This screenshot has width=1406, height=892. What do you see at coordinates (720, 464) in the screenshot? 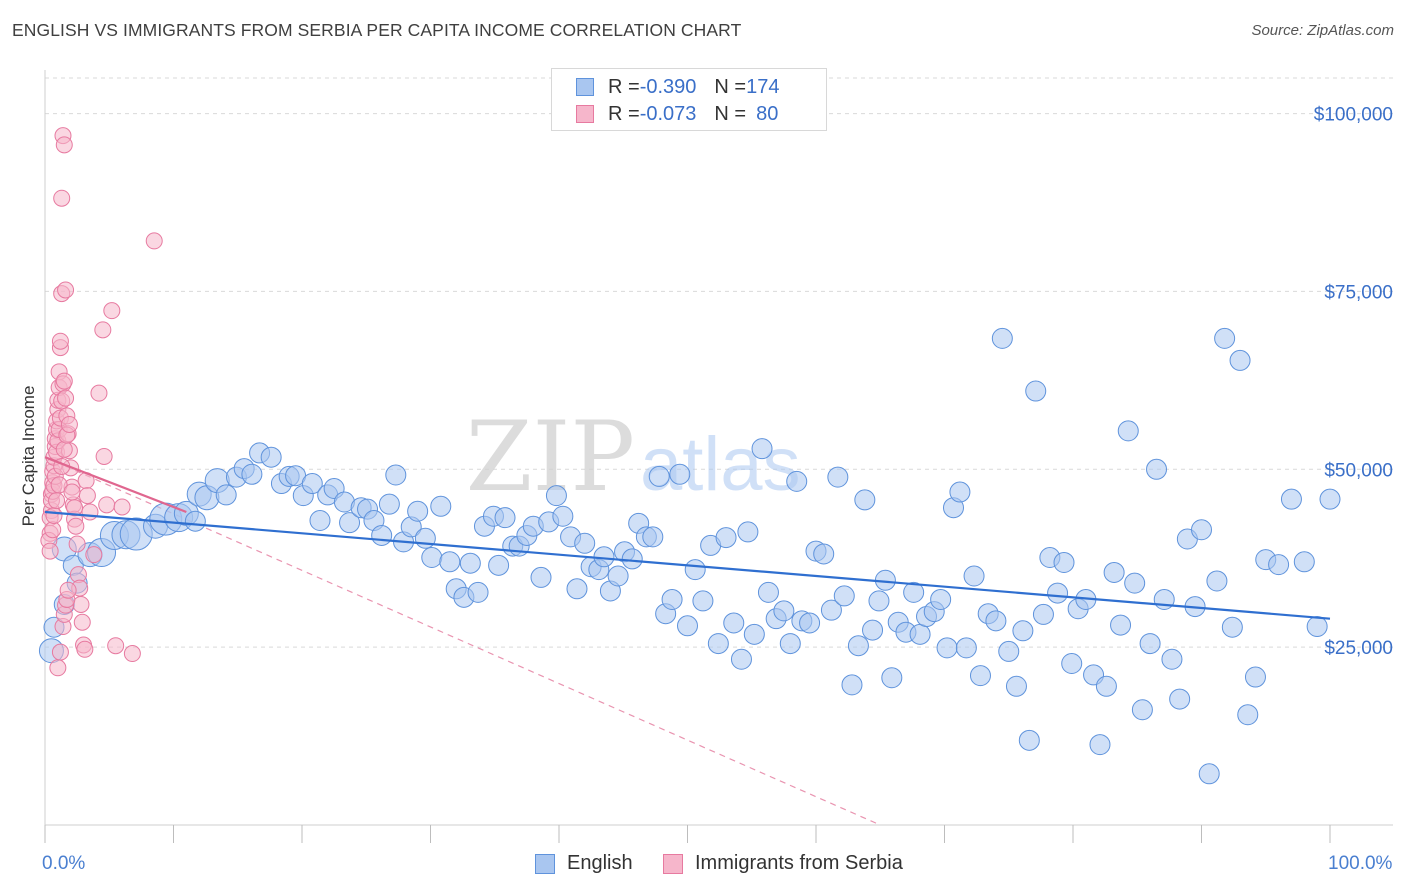
I see `watermark-atlas: atlas` at bounding box center [720, 464].